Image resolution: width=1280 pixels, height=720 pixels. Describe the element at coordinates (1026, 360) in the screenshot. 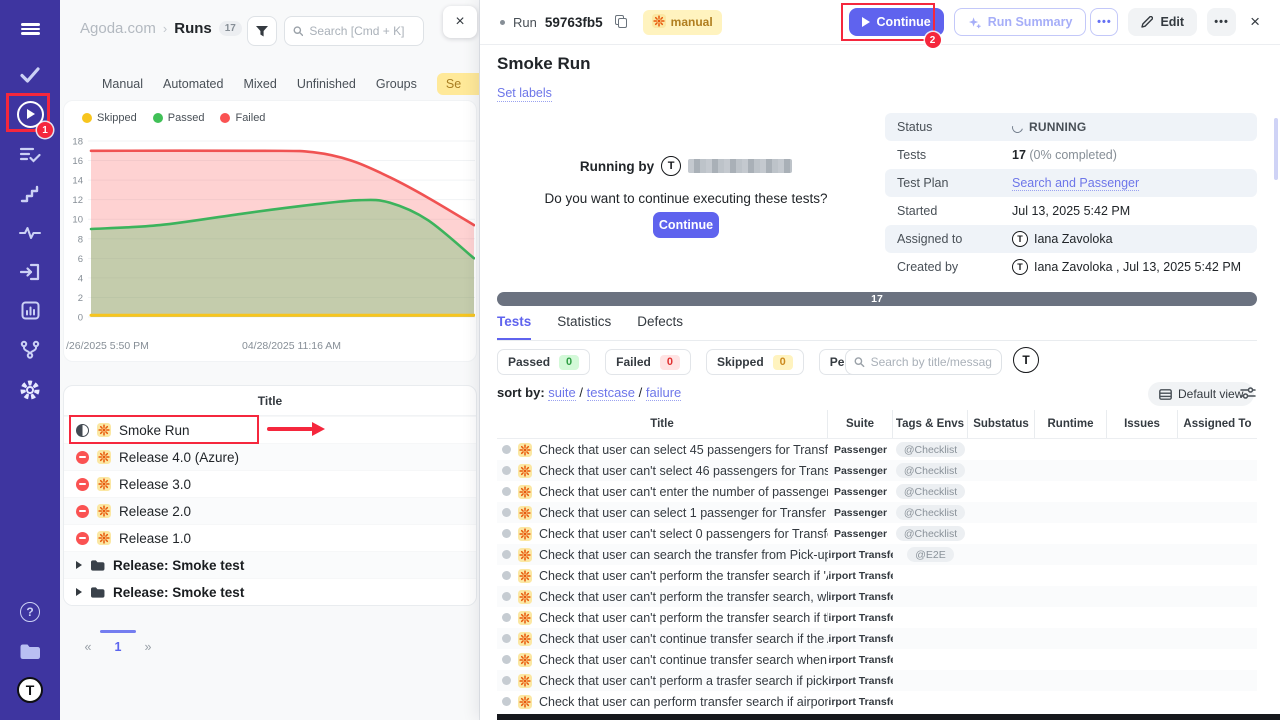

I see `assignee-filter-avatar: T` at that location.